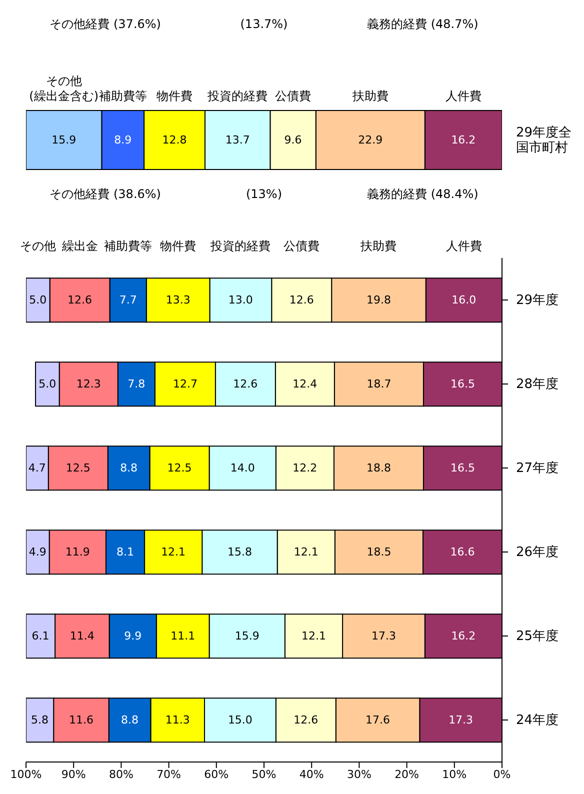 This screenshot has width=584, height=794. I want to click on data-label: 12.3, so click(88, 384).